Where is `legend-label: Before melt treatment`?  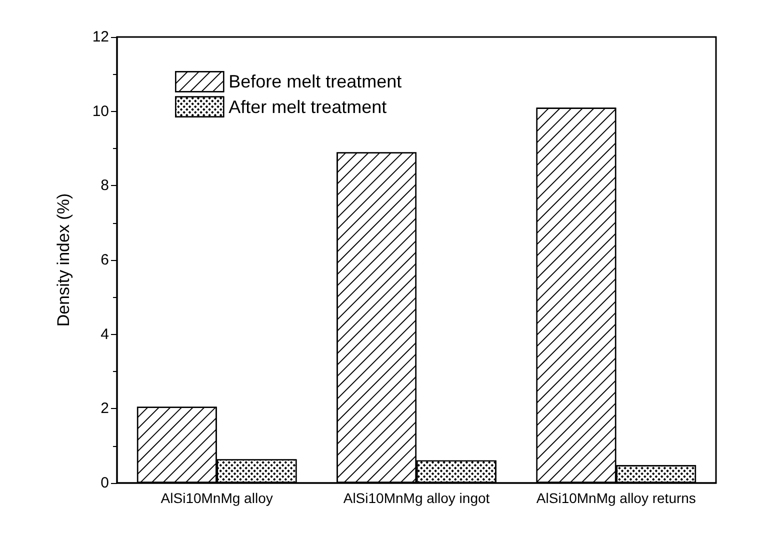 legend-label: Before melt treatment is located at coordinates (315, 82).